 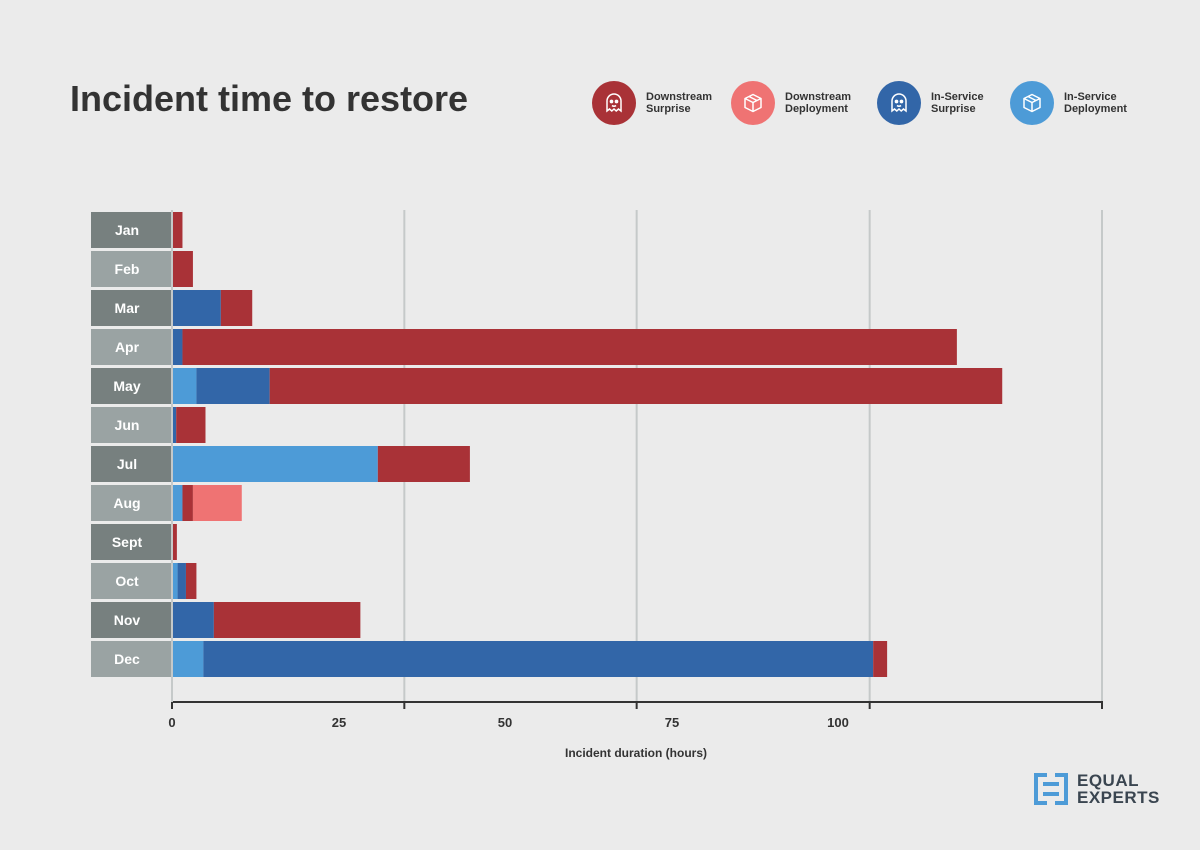 What do you see at coordinates (127, 308) in the screenshot?
I see `month-label: Mar` at bounding box center [127, 308].